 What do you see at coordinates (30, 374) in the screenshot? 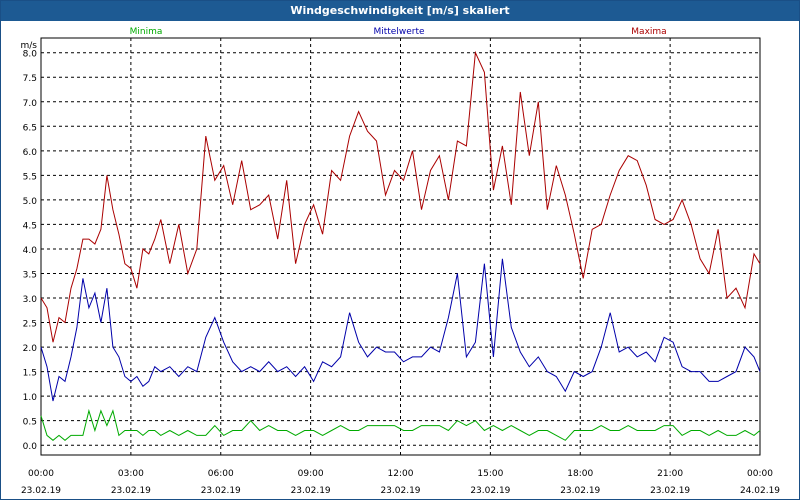
I see `y-tick-label: 1.5` at bounding box center [30, 374].